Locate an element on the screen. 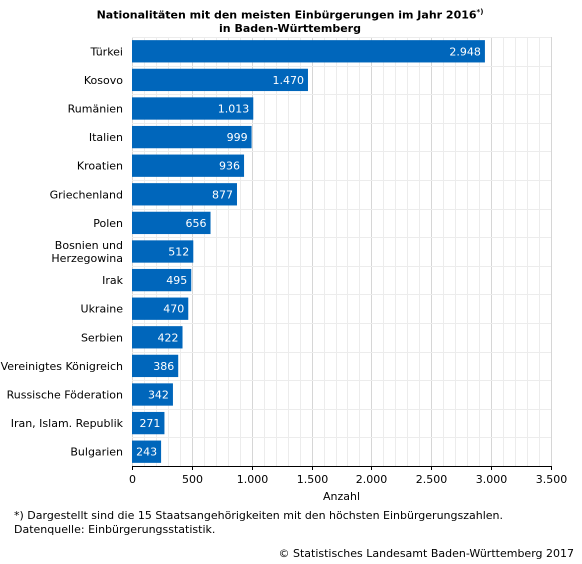 Image resolution: width=582 pixels, height=564 pixels. title-line-2: in Baden-Württemberg is located at coordinates (290, 28).